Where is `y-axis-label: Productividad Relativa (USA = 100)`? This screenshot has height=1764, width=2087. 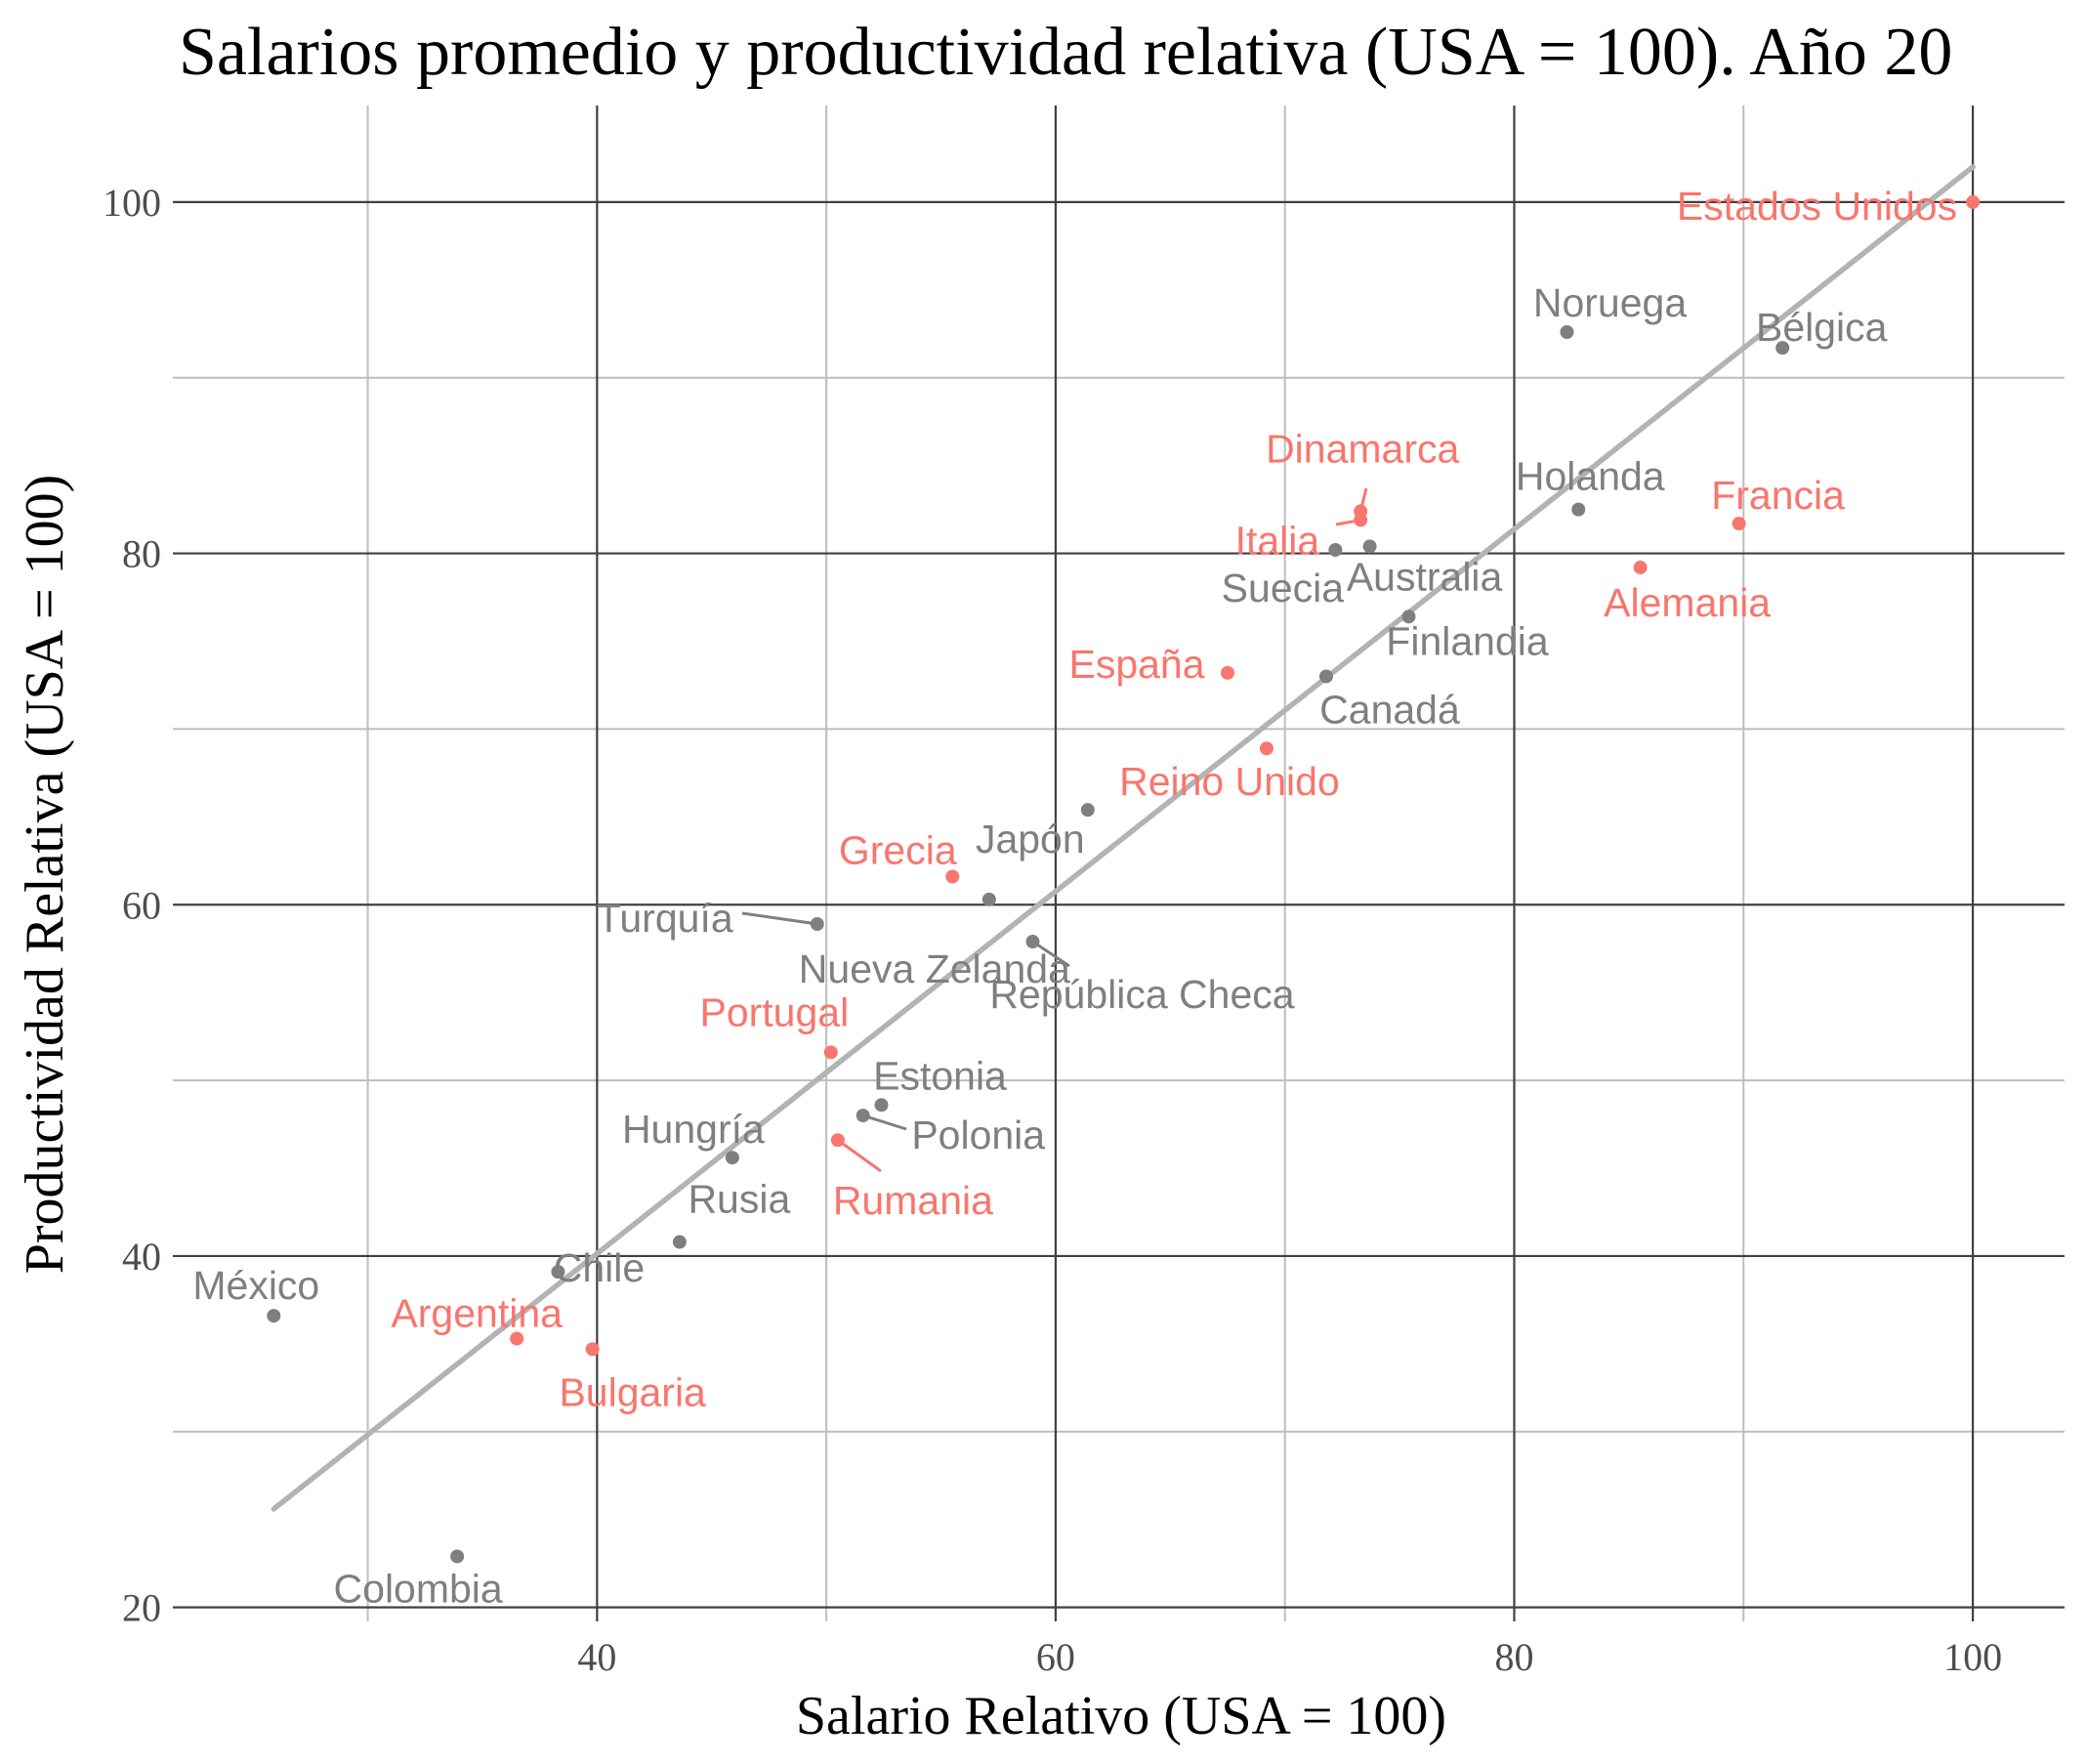 y-axis-label: Productividad Relativa (USA = 100) is located at coordinates (45, 875).